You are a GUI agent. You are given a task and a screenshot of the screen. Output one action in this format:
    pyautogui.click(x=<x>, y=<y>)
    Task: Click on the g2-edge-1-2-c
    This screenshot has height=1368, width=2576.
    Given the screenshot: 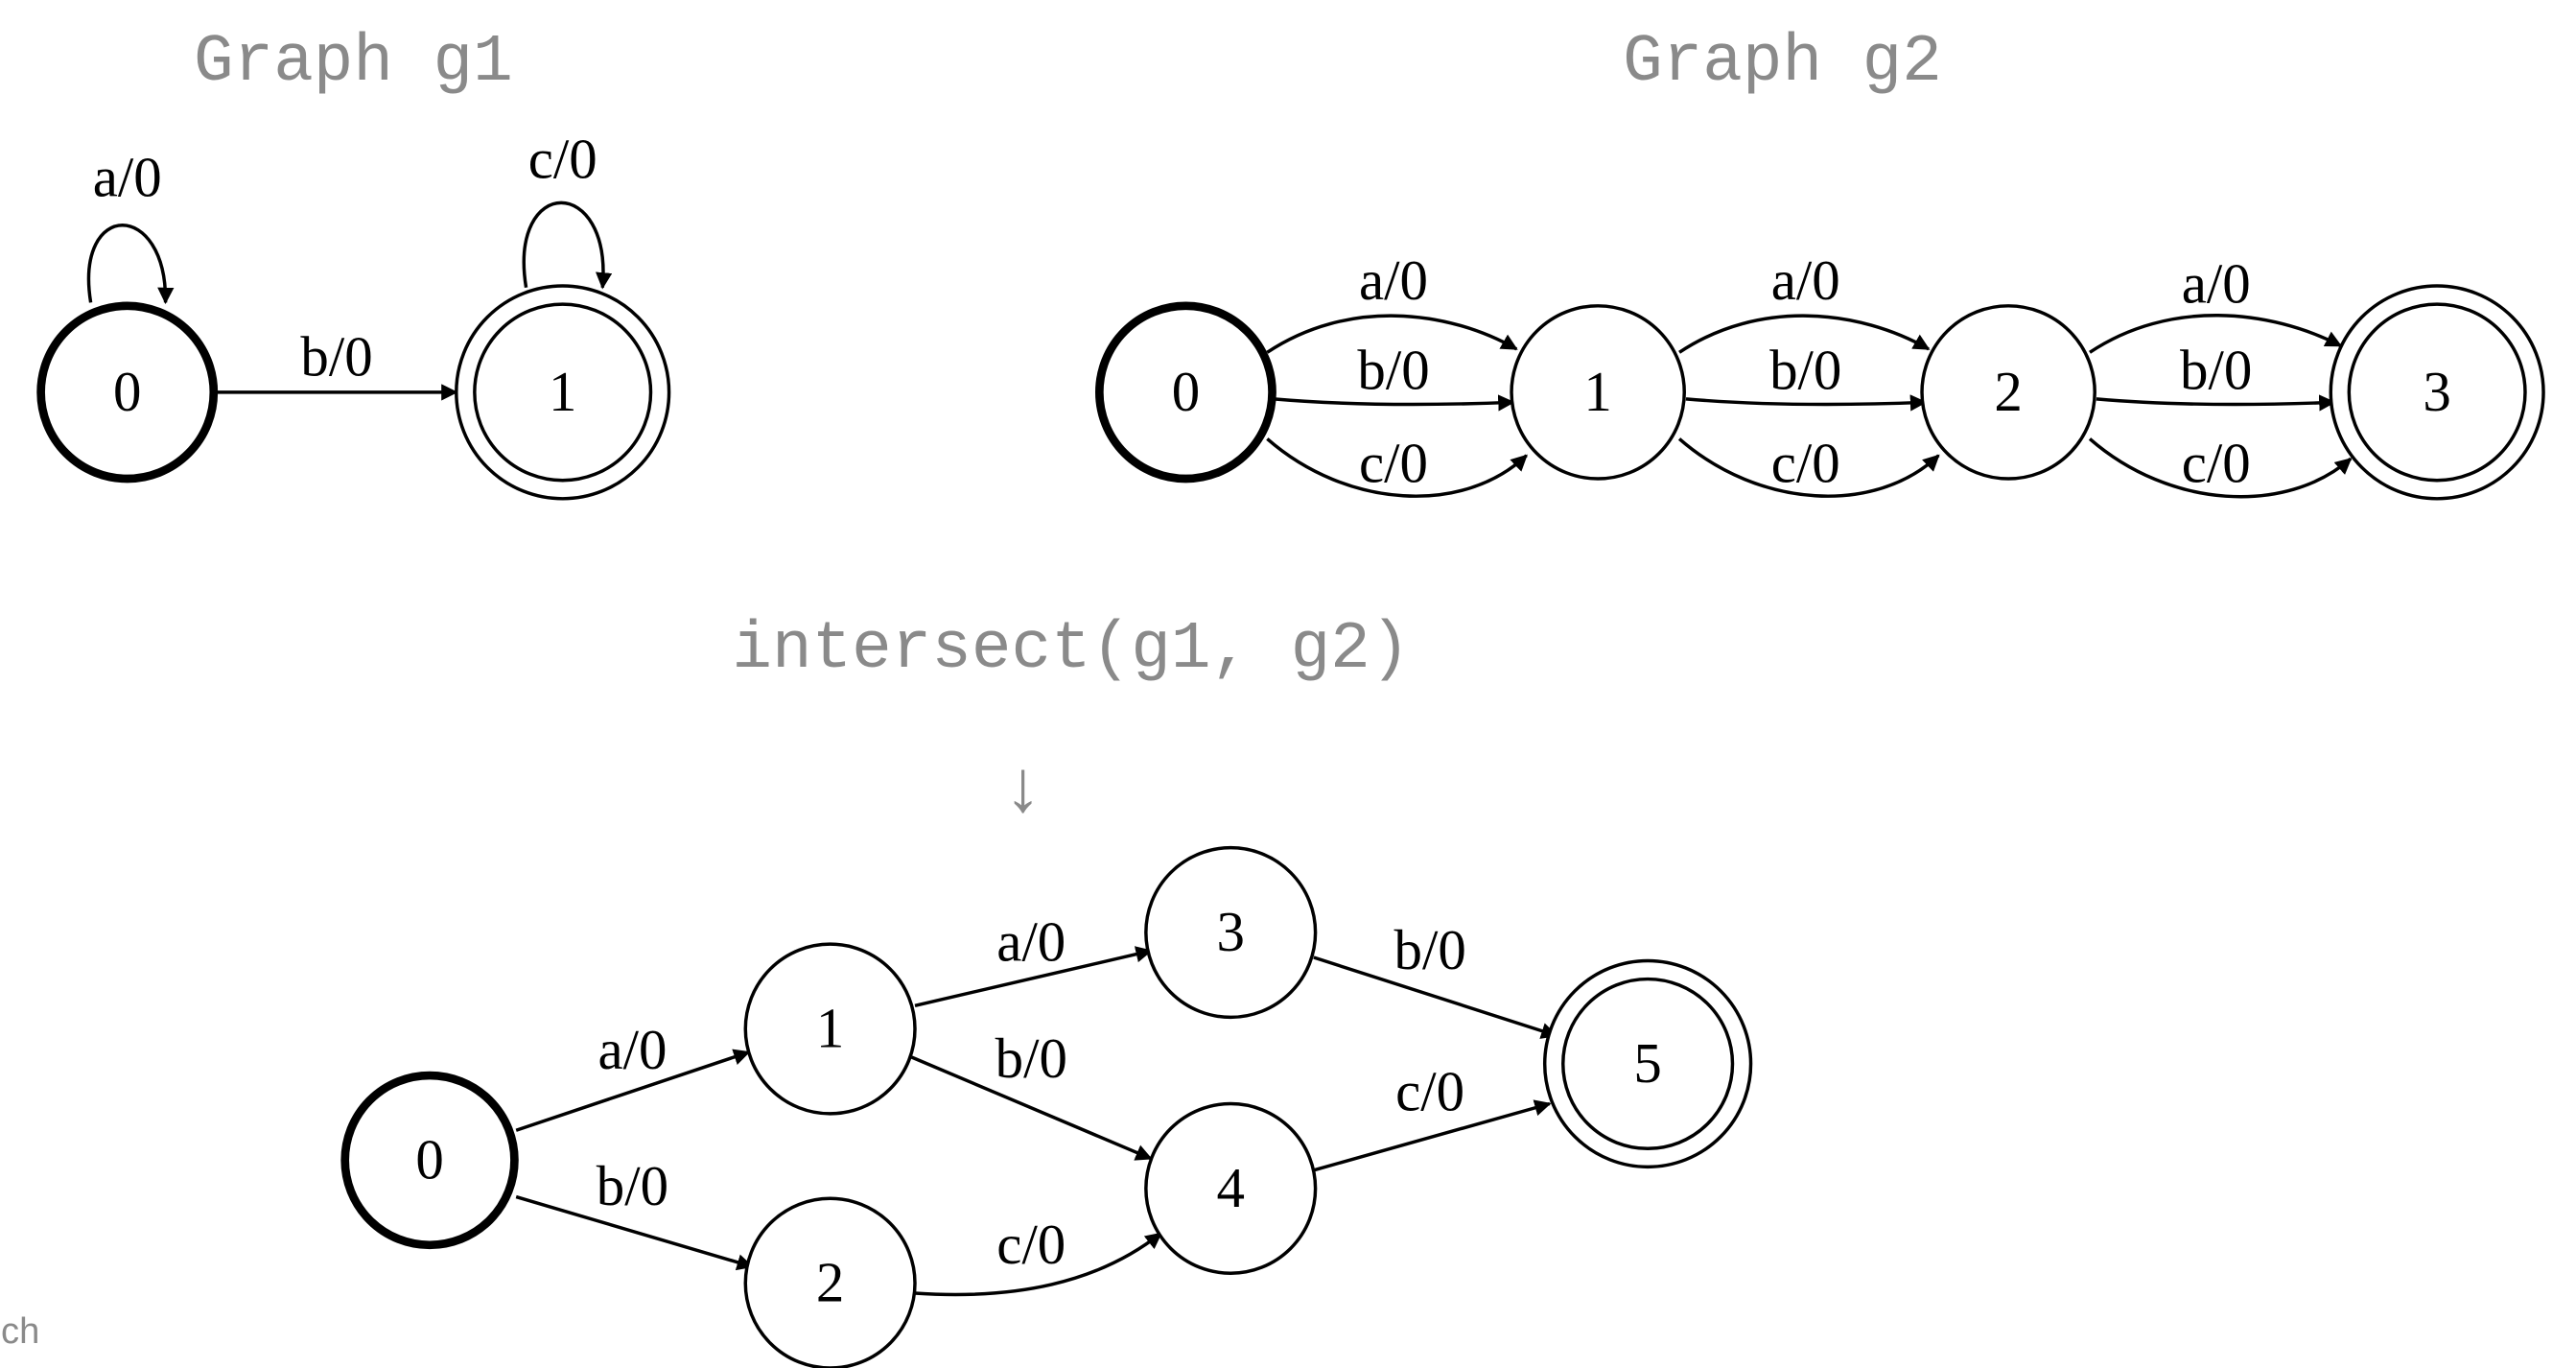 What is the action you would take?
    pyautogui.click(x=1808, y=468)
    